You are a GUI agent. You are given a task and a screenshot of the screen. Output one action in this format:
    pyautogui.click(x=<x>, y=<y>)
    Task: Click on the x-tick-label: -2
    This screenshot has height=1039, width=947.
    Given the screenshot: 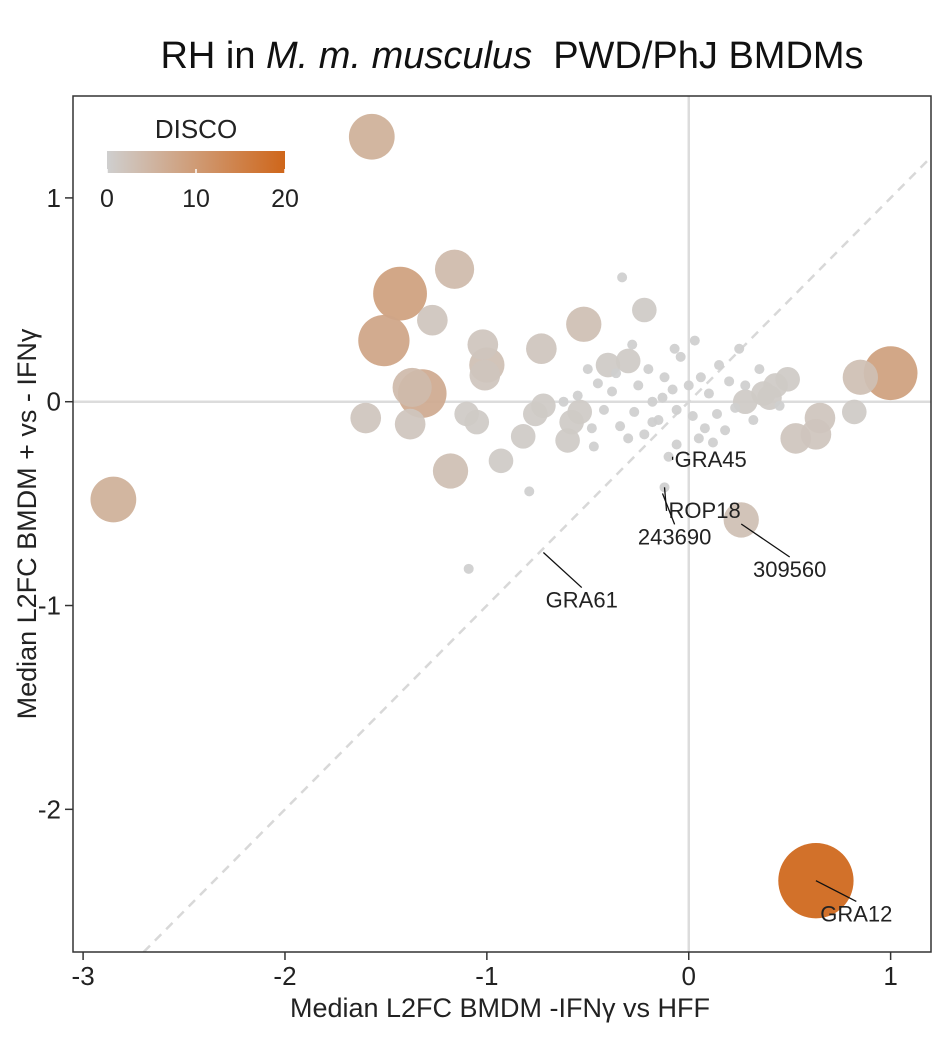 What is the action you would take?
    pyautogui.click(x=284, y=976)
    